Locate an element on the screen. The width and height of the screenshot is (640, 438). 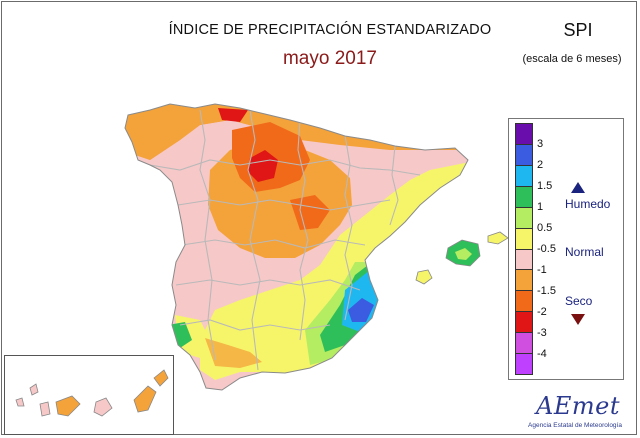
canary-islands-inset is located at coordinates (92, 393).